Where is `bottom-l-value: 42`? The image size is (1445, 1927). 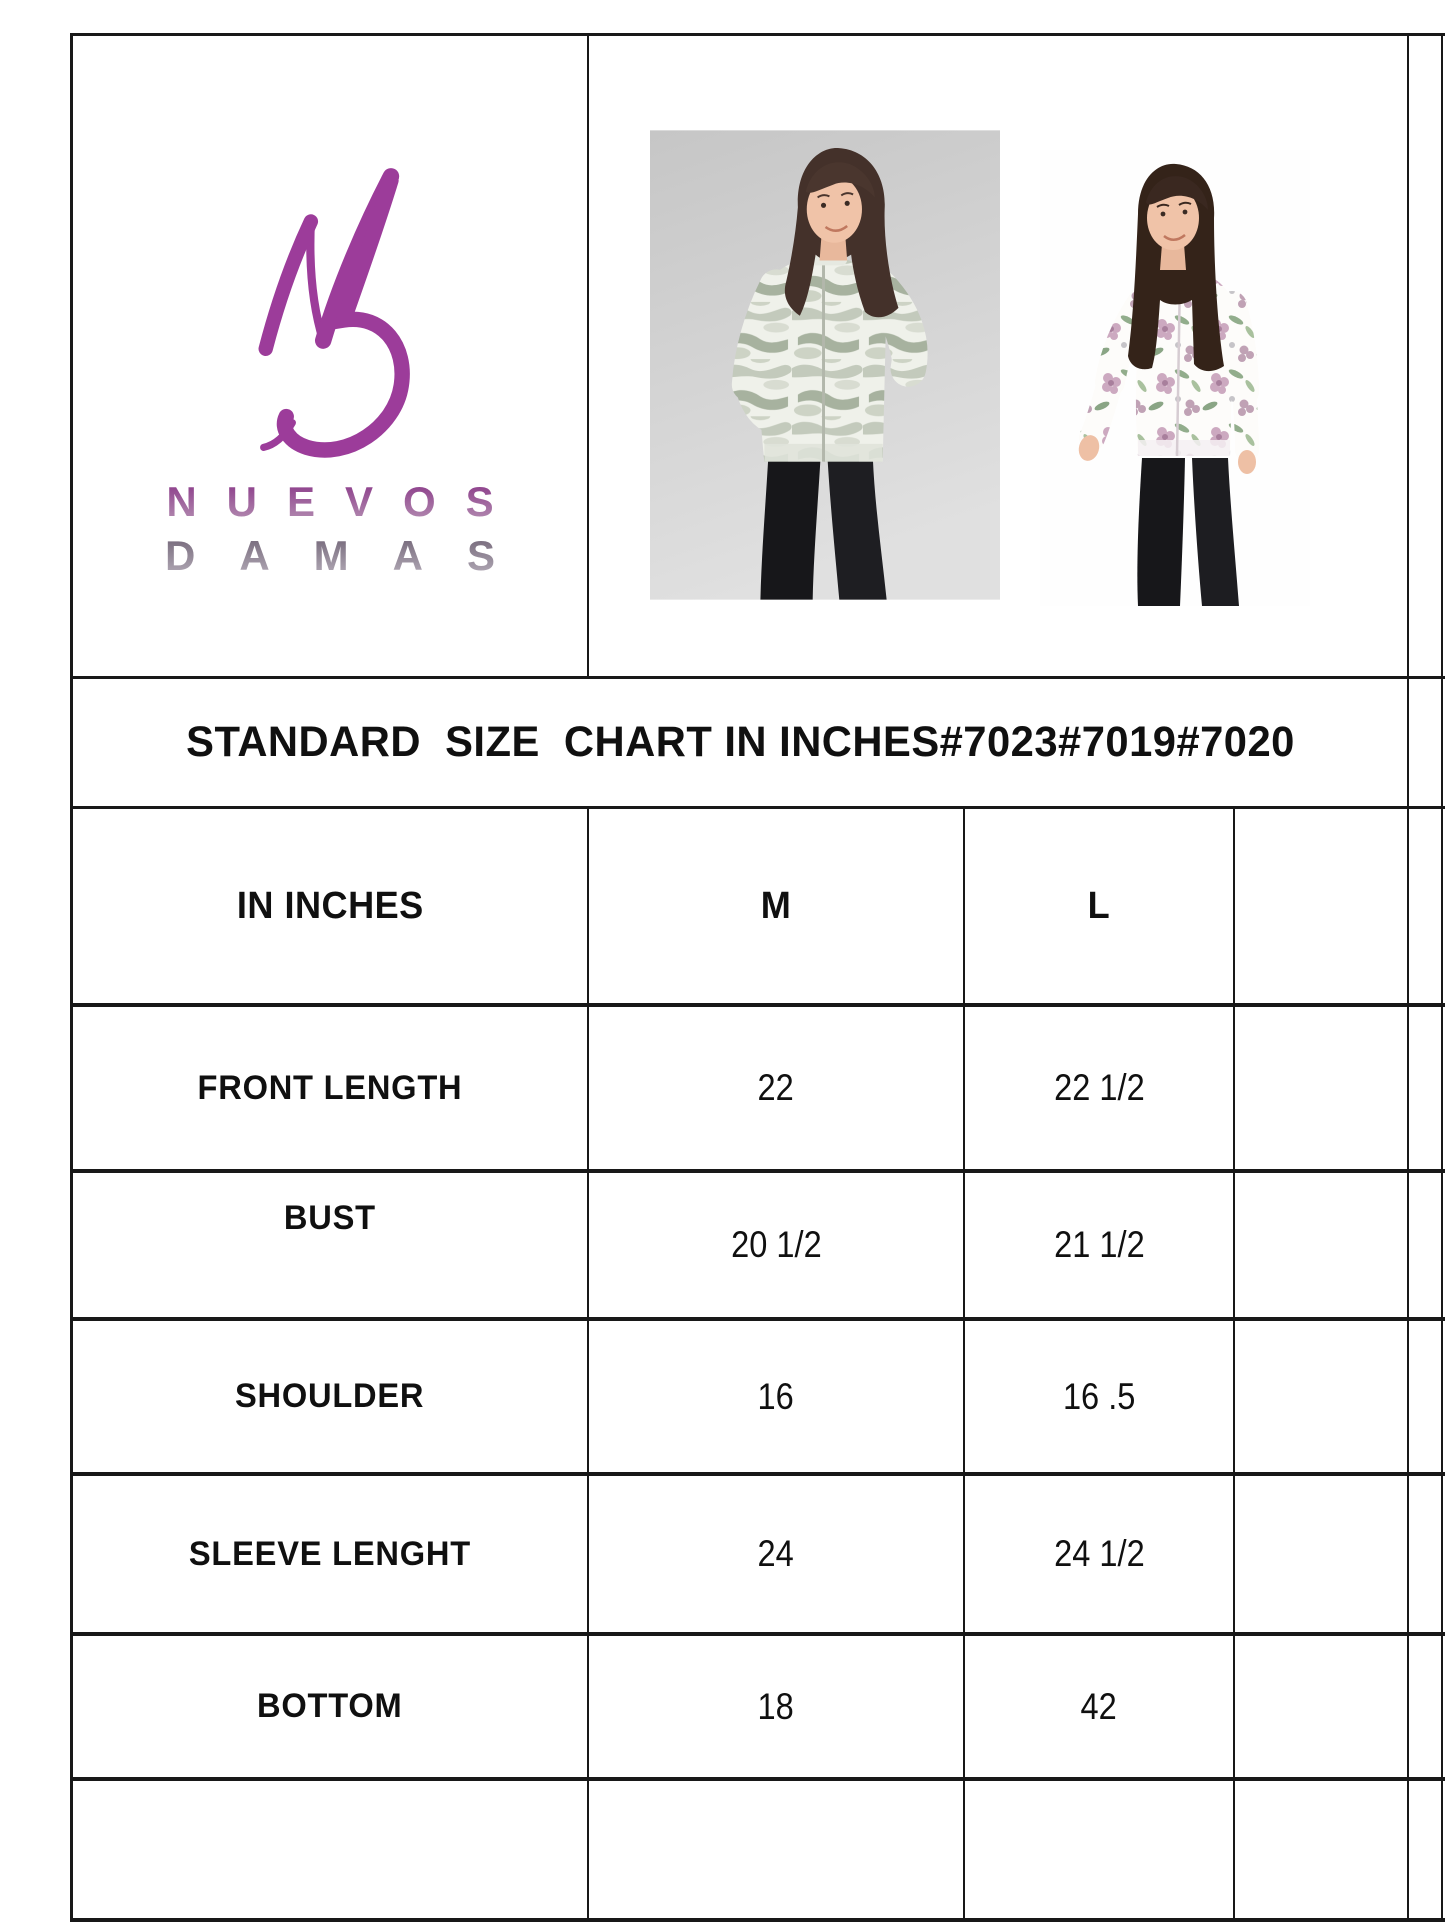 bottom-l-value: 42 is located at coordinates (1099, 1706).